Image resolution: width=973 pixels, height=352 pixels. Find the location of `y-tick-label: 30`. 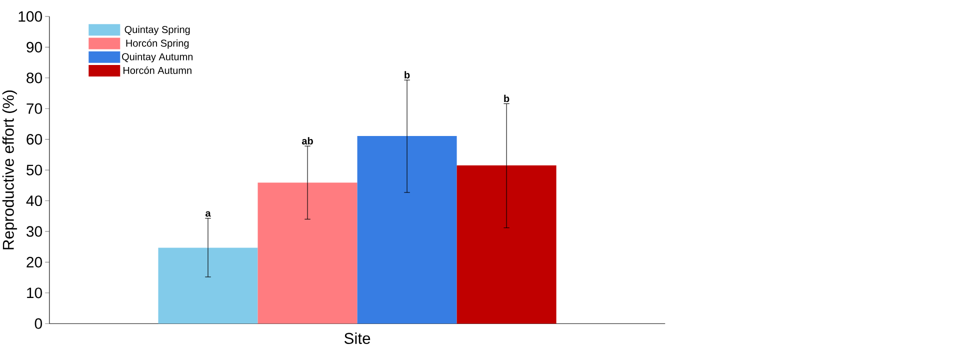

y-tick-label: 30 is located at coordinates (34, 231).